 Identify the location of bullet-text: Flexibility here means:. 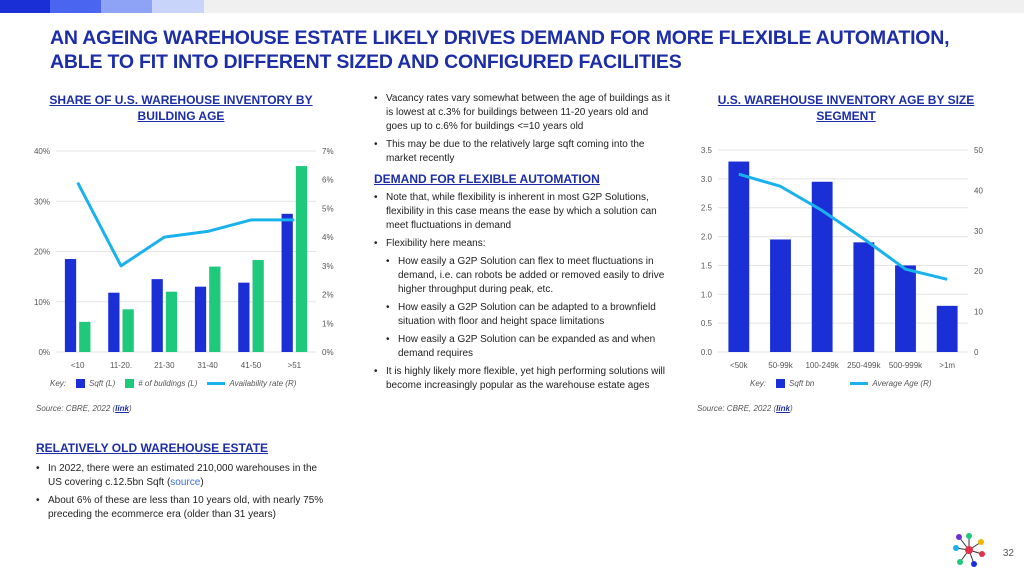
(436, 243).